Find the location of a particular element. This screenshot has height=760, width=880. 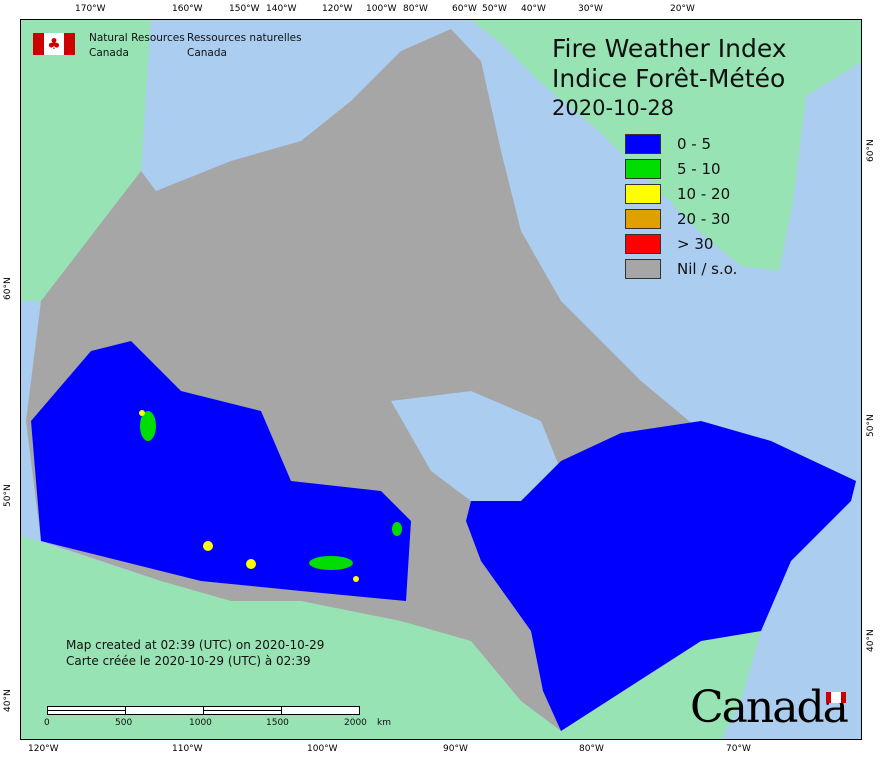

scale-bar is located at coordinates (203, 710).